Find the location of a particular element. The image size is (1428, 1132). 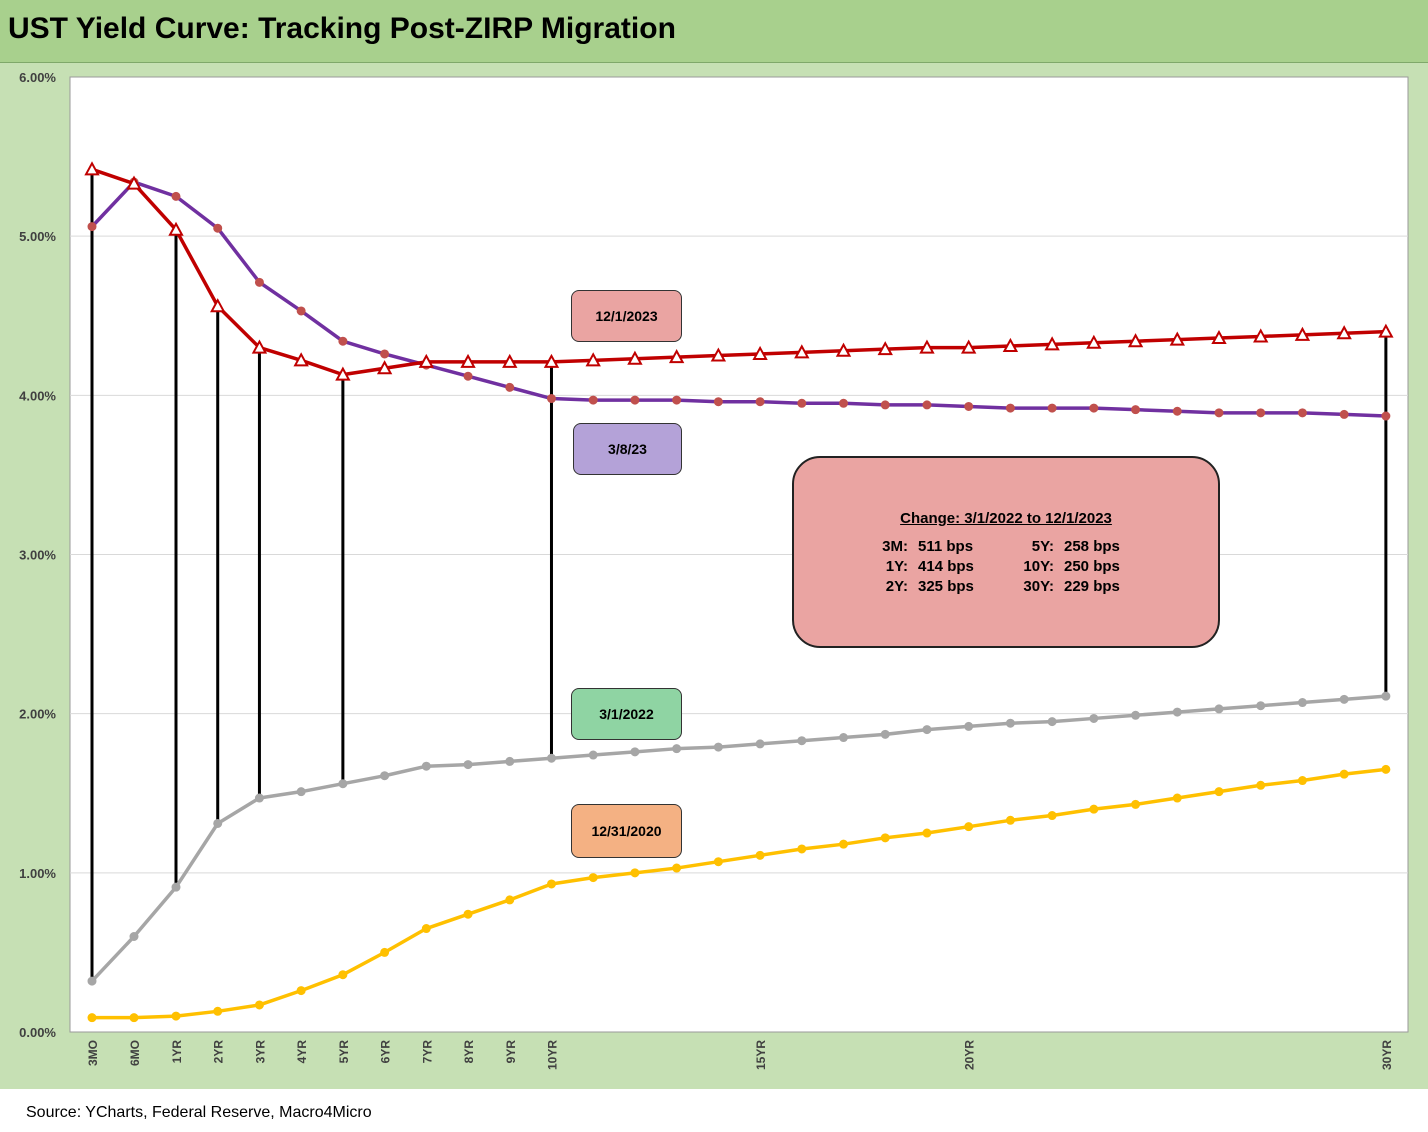

change-row-cell: 229 bps is located at coordinates (1092, 586).